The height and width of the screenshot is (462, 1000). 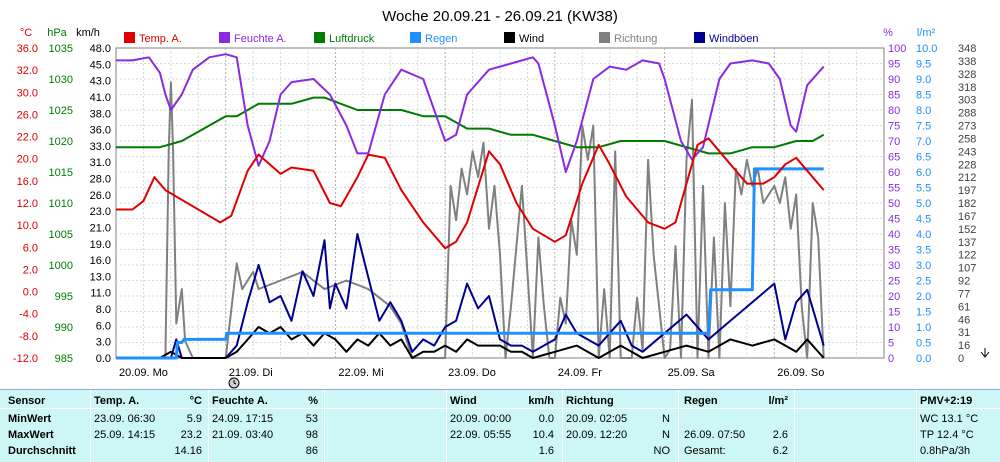 I want to click on direction-min-time: 20.09. 02:05, so click(x=597, y=419).